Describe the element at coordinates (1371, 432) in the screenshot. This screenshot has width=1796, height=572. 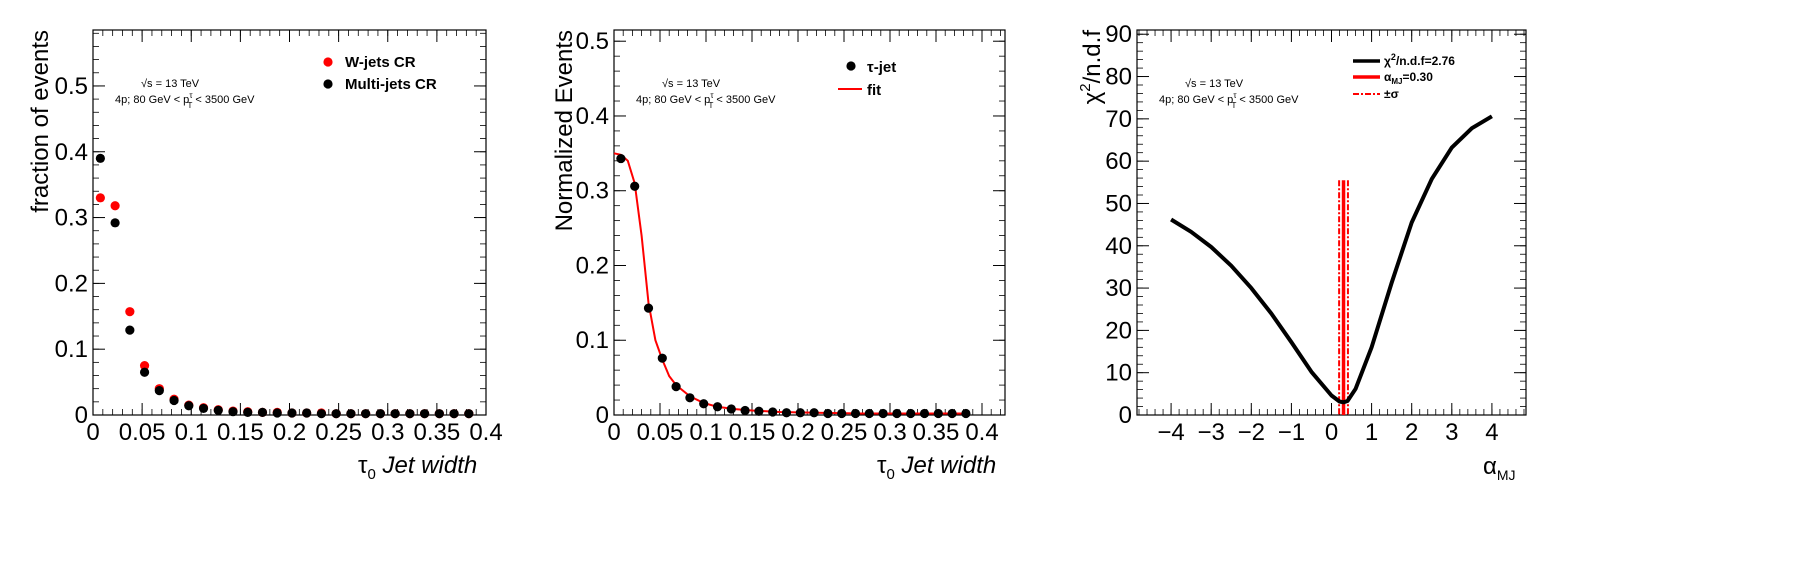
I see `x-tick-label: 1` at that location.